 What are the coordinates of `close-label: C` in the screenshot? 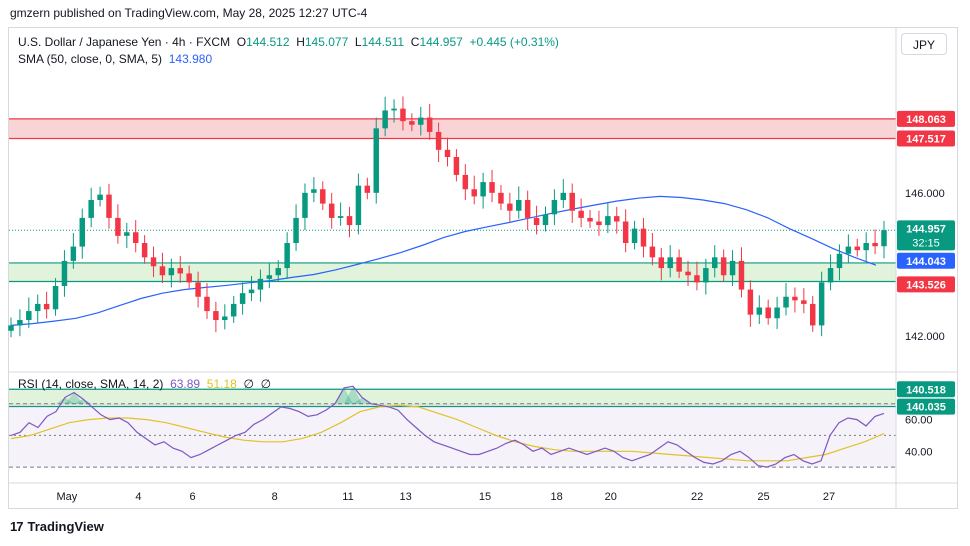 It's located at (415, 42).